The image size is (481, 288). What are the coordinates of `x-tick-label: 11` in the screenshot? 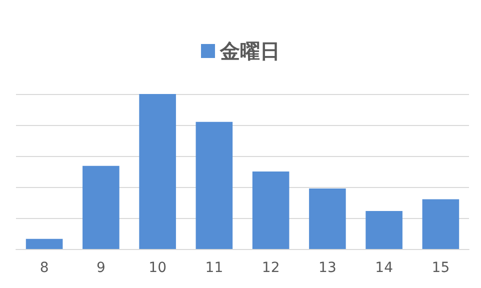 It's located at (214, 268).